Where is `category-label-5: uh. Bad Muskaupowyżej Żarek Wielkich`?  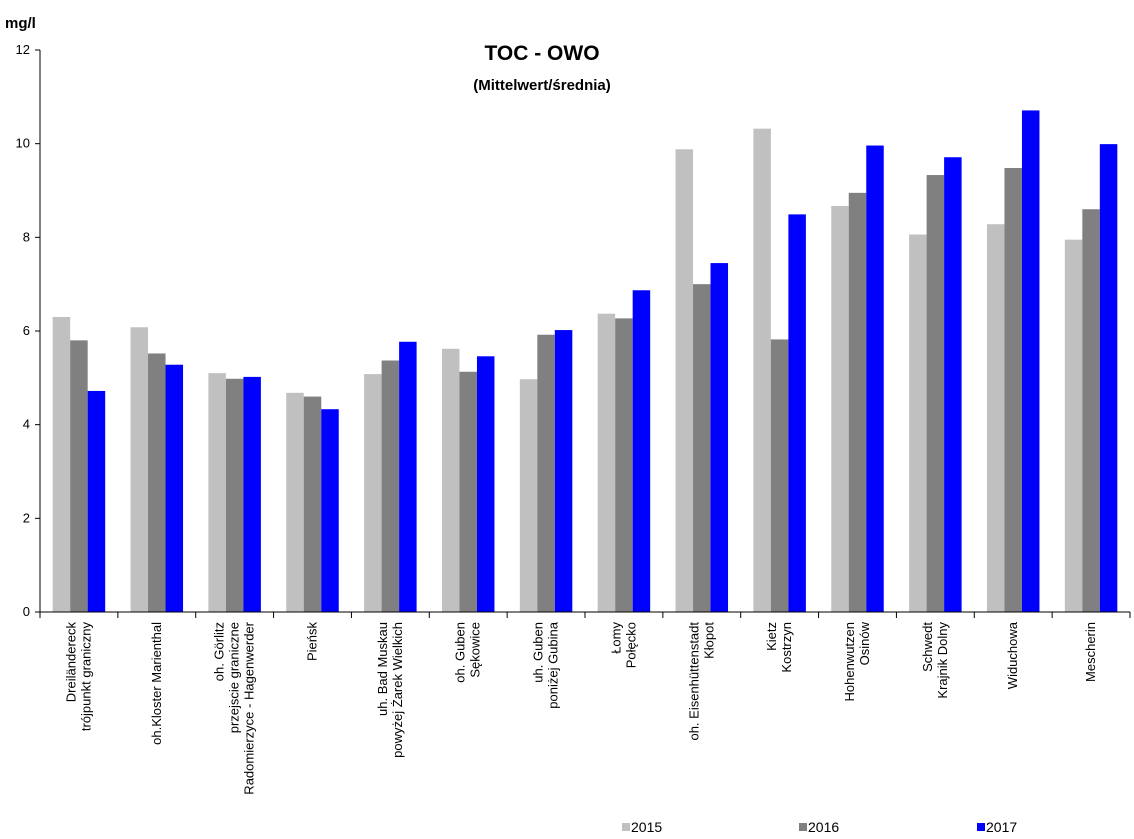
category-label-5: uh. Bad Muskaupowyżej Żarek Wielkich is located at coordinates (390, 690).